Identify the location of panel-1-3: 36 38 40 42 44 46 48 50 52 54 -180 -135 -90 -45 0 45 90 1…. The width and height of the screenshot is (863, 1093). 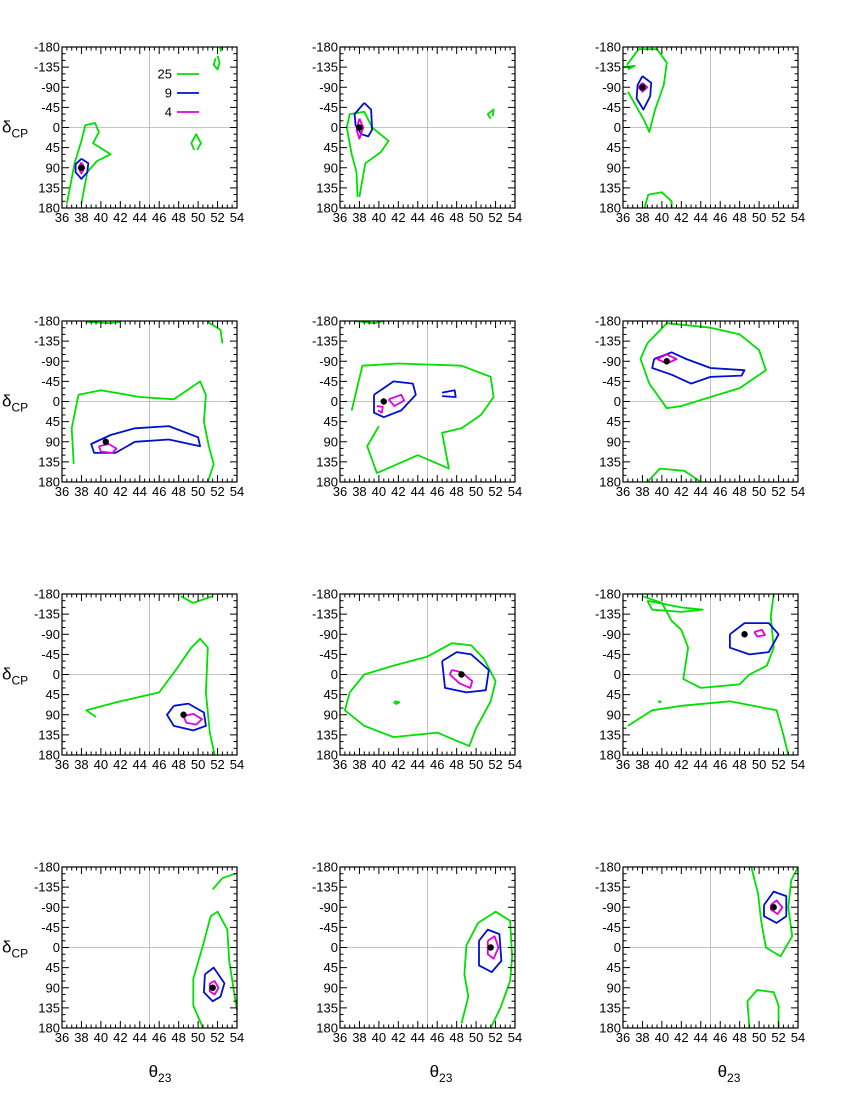
(700, 133).